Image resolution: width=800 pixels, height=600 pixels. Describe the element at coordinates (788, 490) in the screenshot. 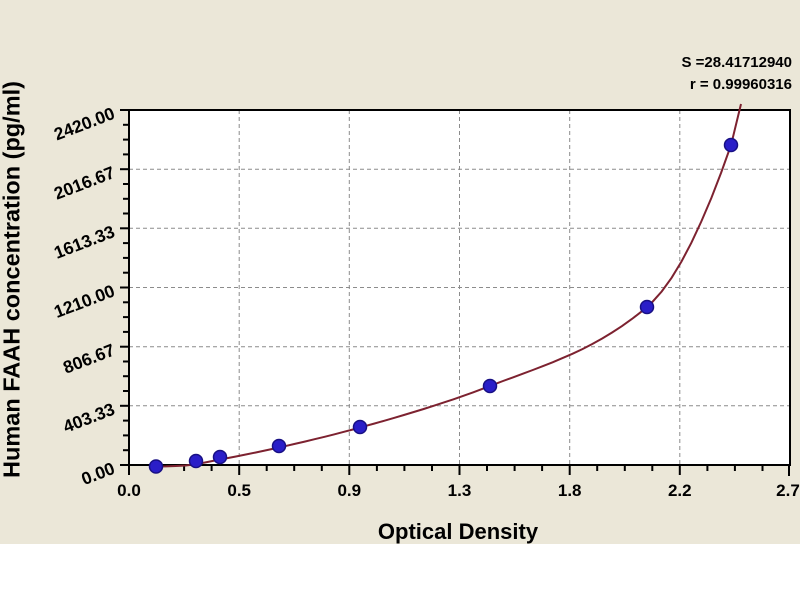

I see `svg-text: 2.7` at that location.